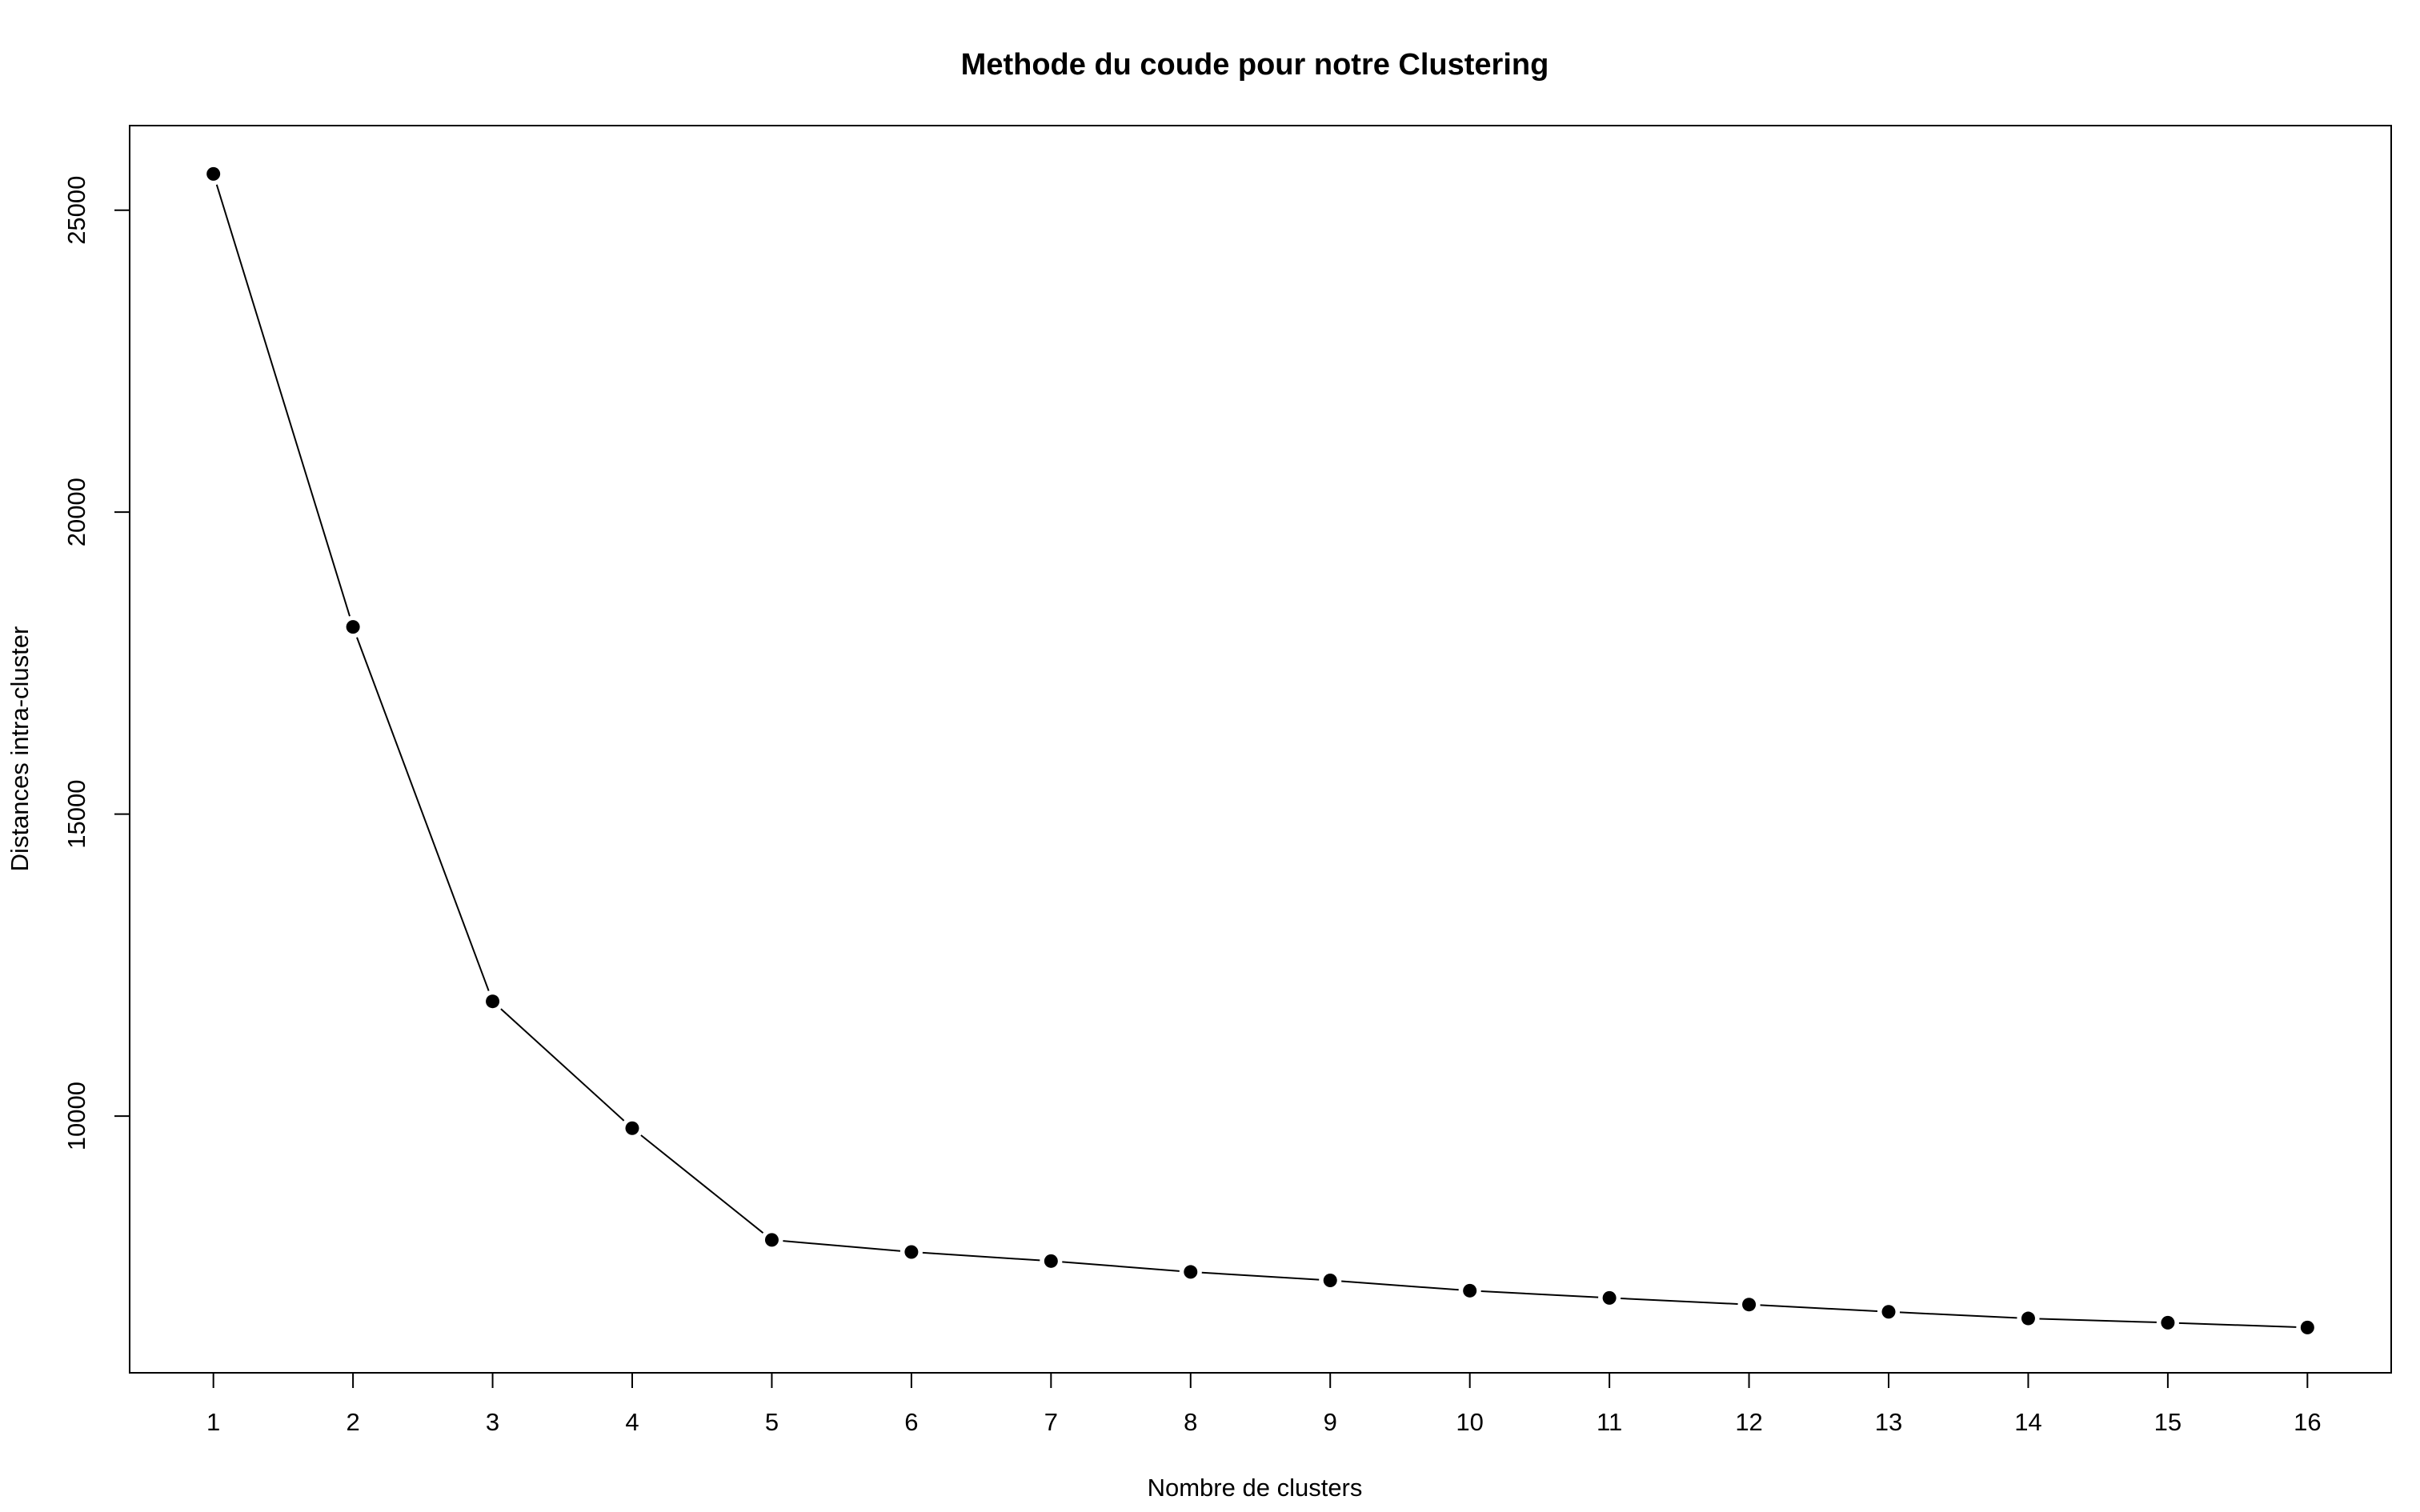 The height and width of the screenshot is (1512, 2420). What do you see at coordinates (1748, 1422) in the screenshot?
I see `x-tick-label: 12` at bounding box center [1748, 1422].